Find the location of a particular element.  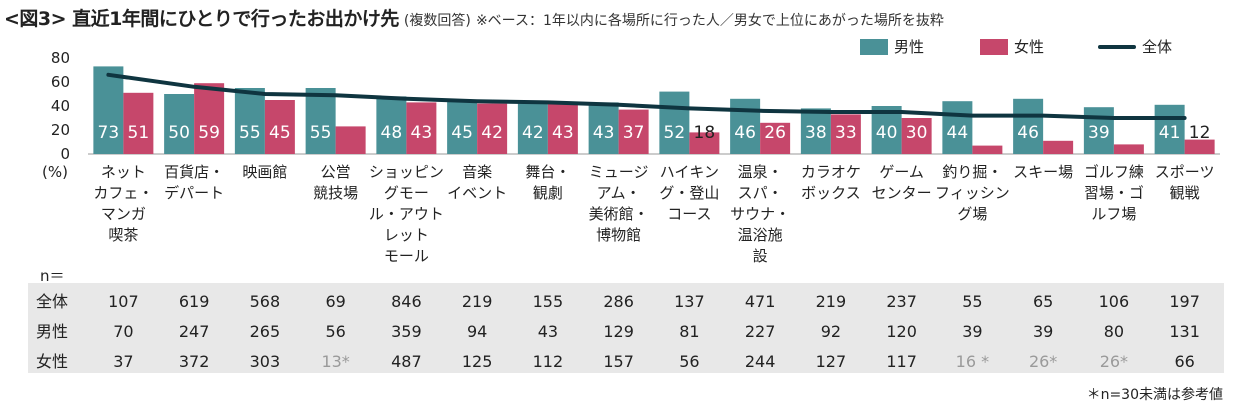

table-cell: 303 is located at coordinates (265, 361).